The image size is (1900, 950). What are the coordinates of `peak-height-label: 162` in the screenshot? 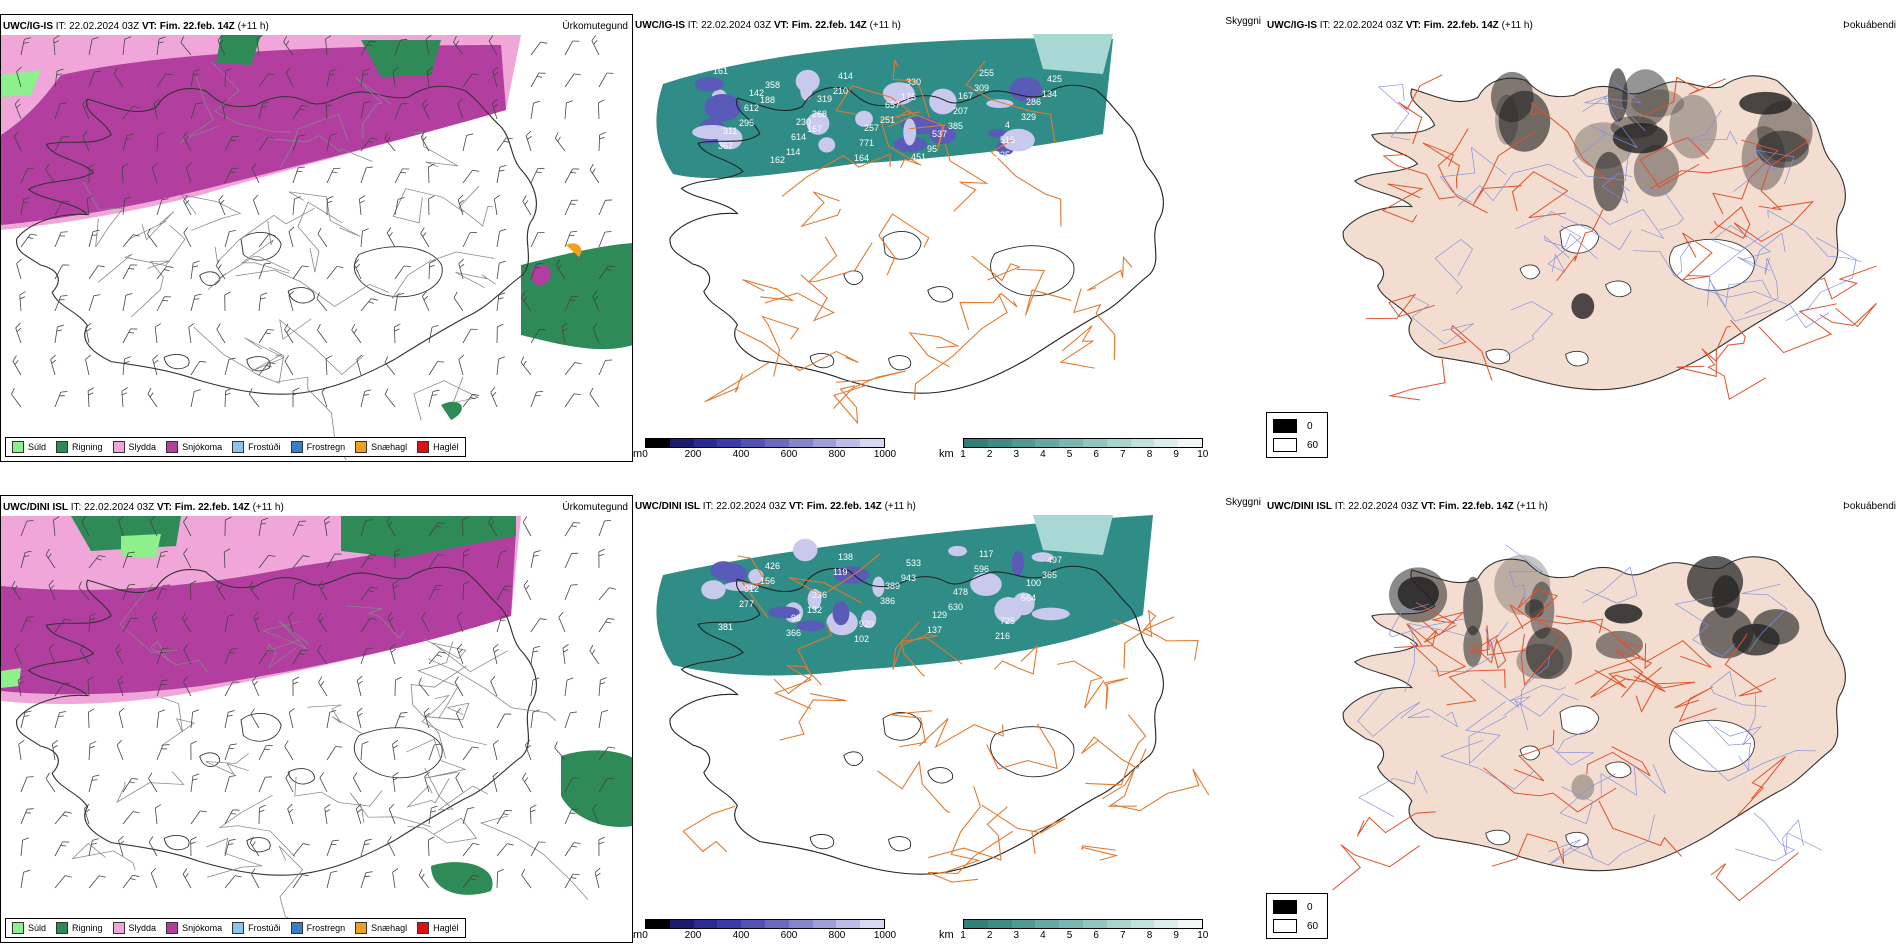 It's located at (777, 160).